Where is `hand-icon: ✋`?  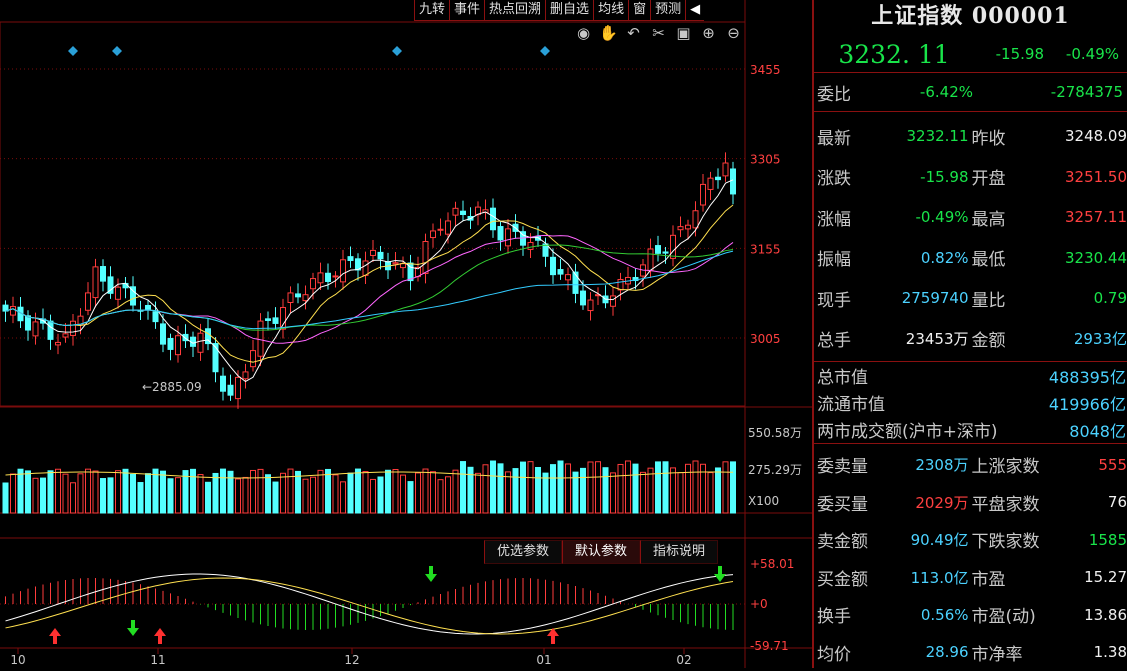 hand-icon: ✋ is located at coordinates (608, 33).